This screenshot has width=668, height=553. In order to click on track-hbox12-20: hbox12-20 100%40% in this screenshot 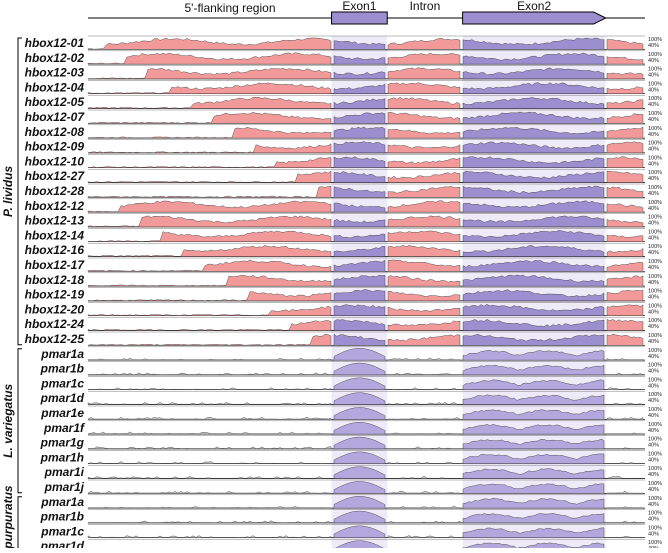, I will do `click(343, 309)`.